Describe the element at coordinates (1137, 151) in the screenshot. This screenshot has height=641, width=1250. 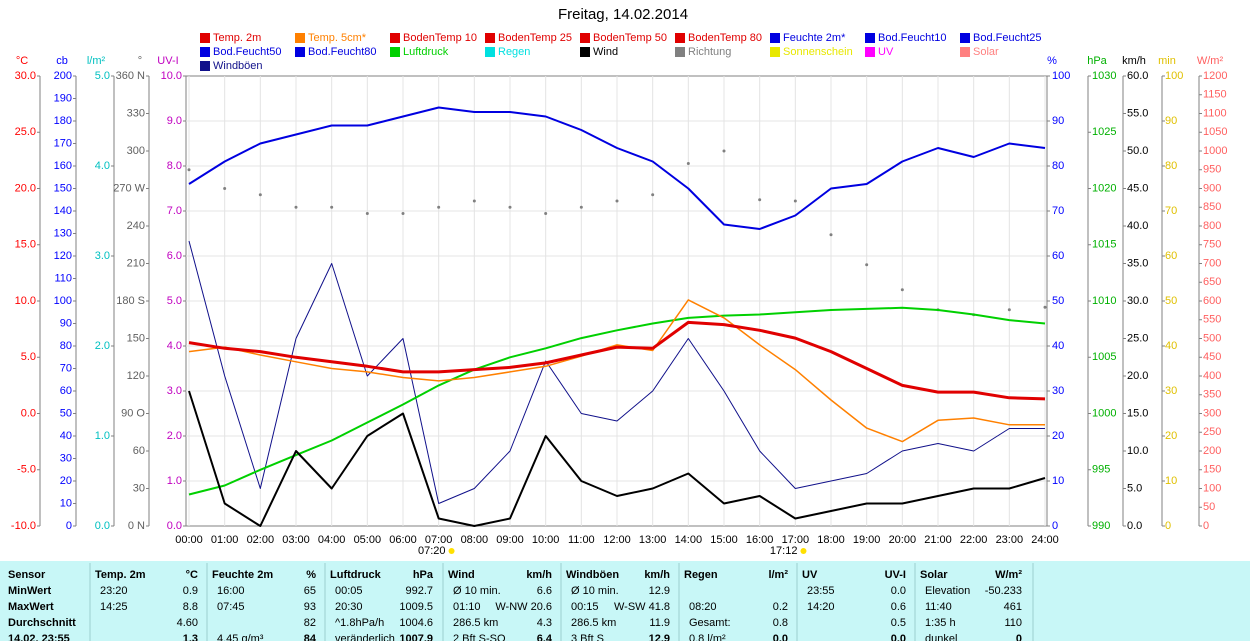
I see `y-tick-label: 50.0` at that location.